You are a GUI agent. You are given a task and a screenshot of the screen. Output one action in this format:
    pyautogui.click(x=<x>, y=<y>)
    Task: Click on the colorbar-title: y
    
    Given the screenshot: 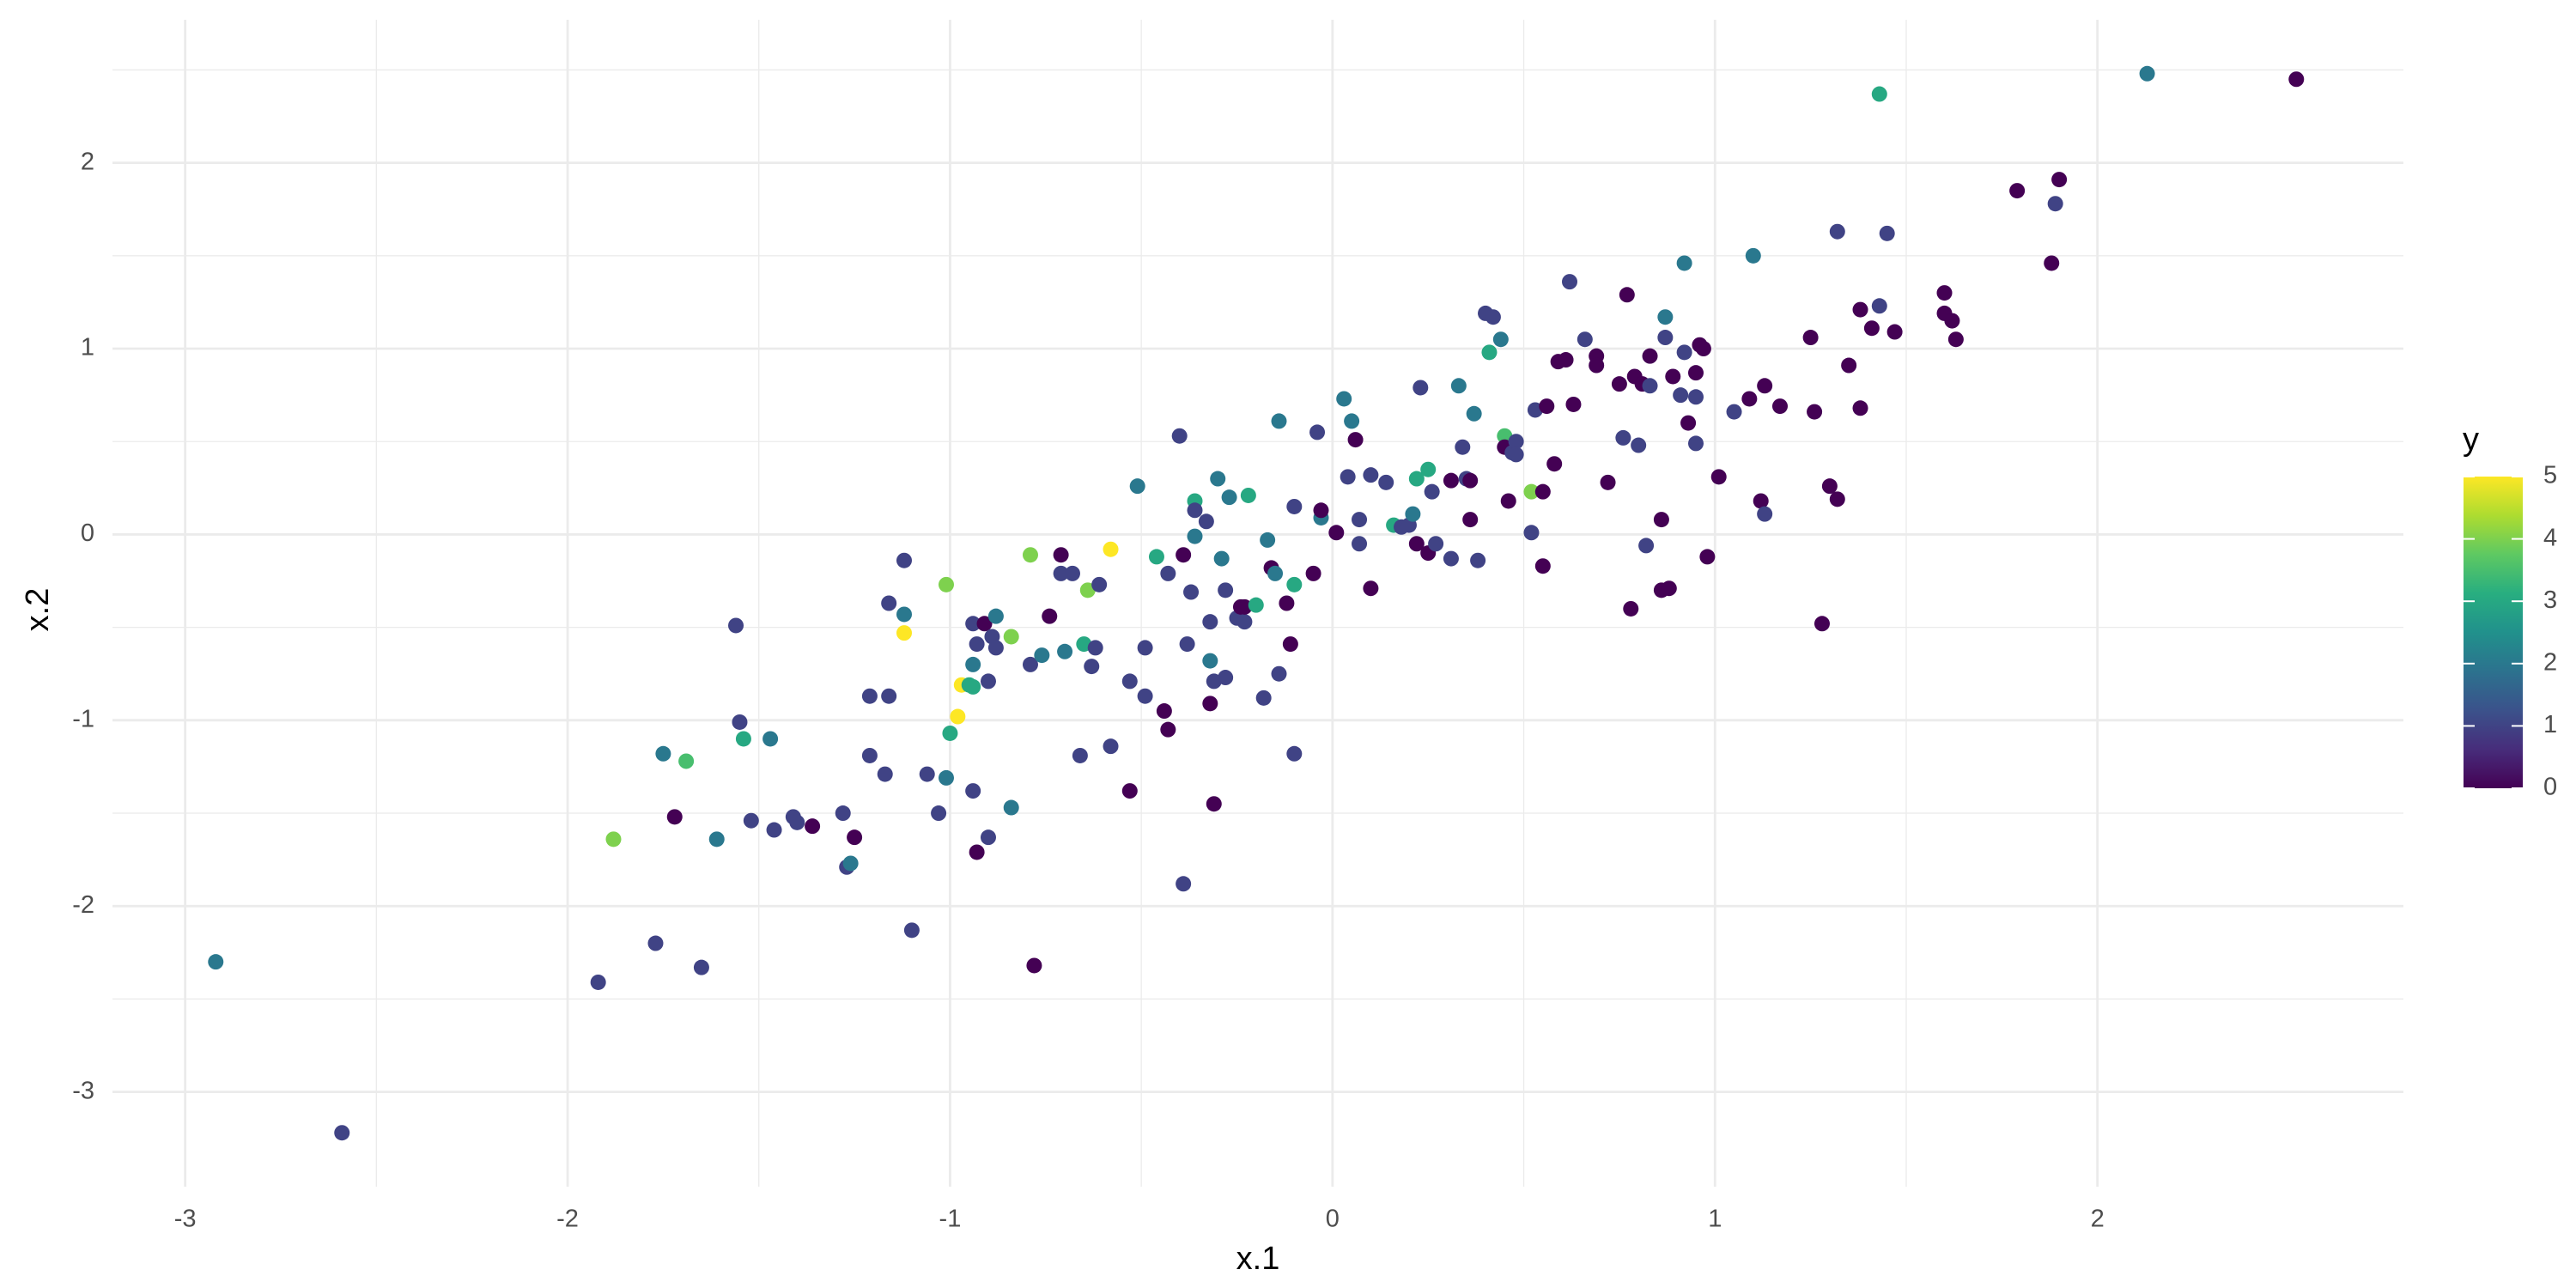 What is the action you would take?
    pyautogui.click(x=2471, y=440)
    